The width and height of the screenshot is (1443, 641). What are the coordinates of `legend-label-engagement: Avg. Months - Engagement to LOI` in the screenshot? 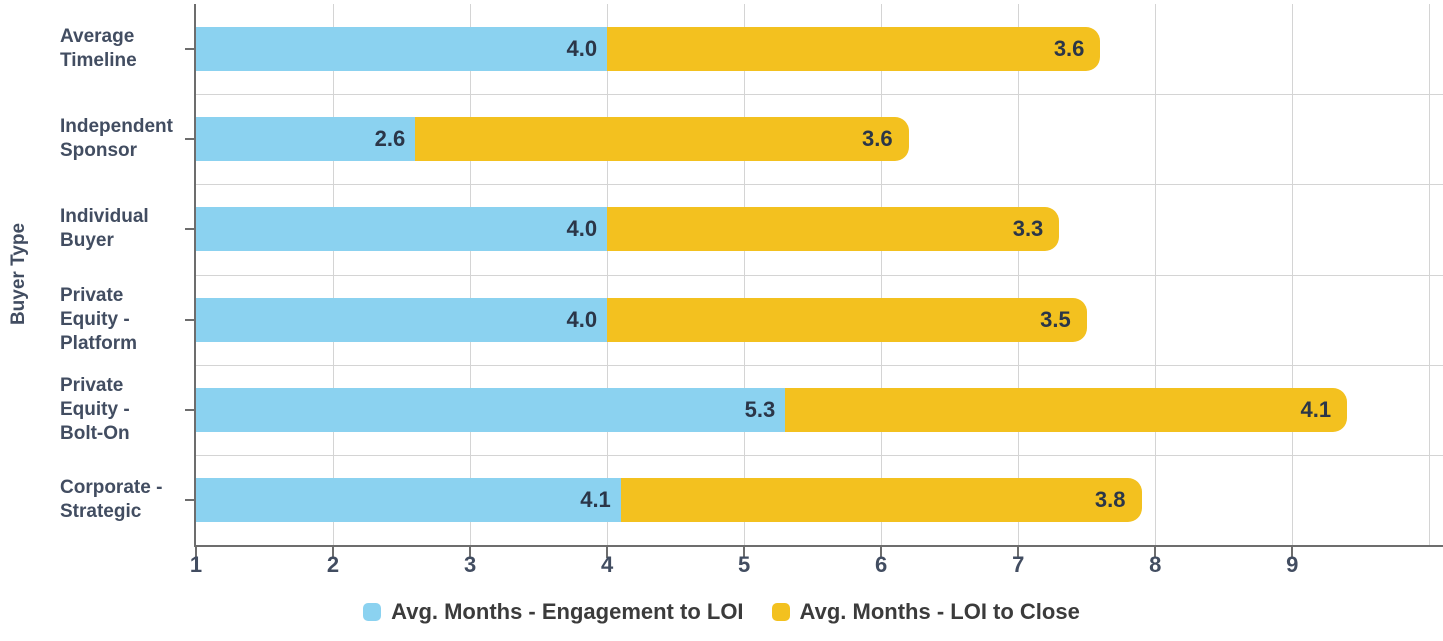 It's located at (567, 611).